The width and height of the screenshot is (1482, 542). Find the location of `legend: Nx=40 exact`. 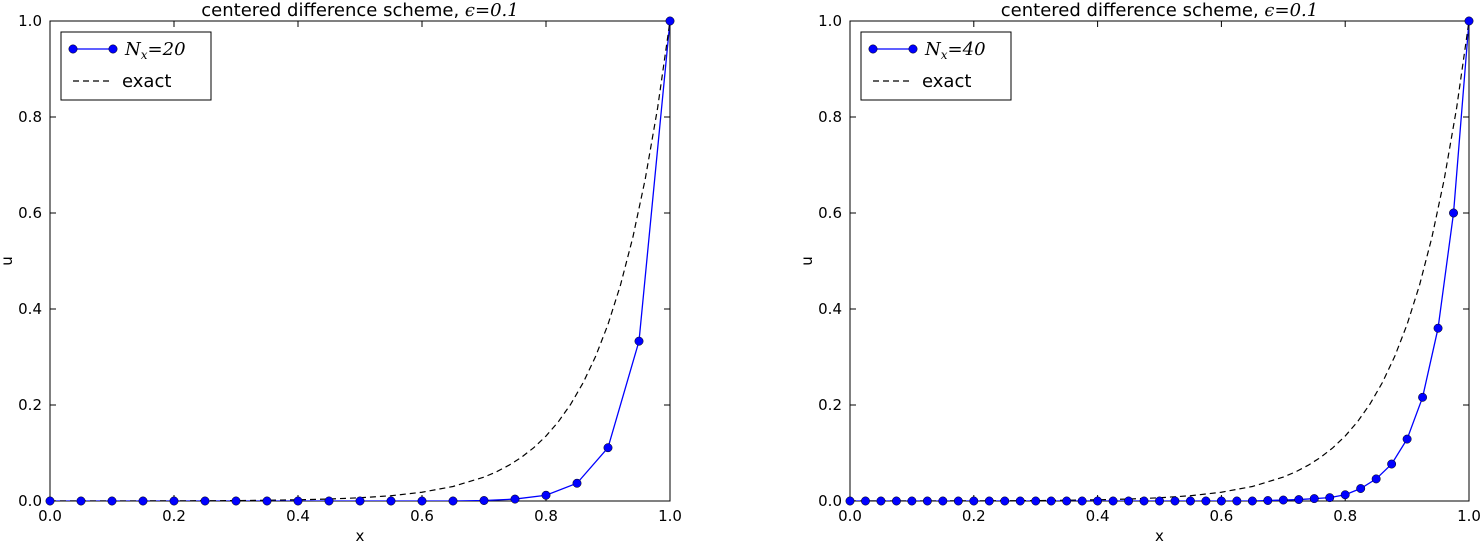

legend: Nx=40 exact is located at coordinates (936, 66).